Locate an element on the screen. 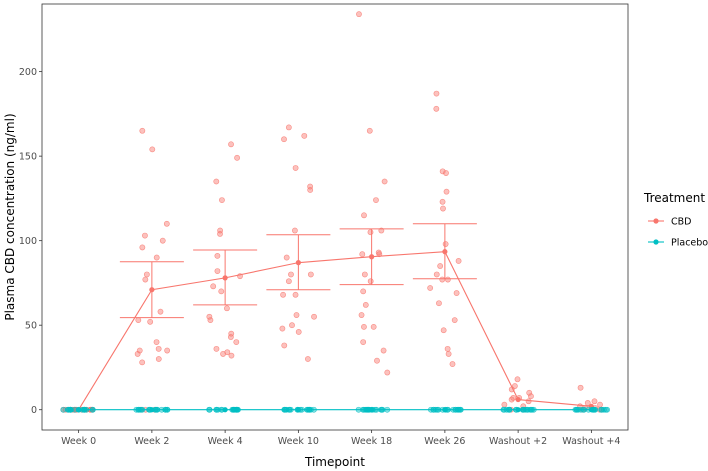  series-placebo is located at coordinates (335, 409).